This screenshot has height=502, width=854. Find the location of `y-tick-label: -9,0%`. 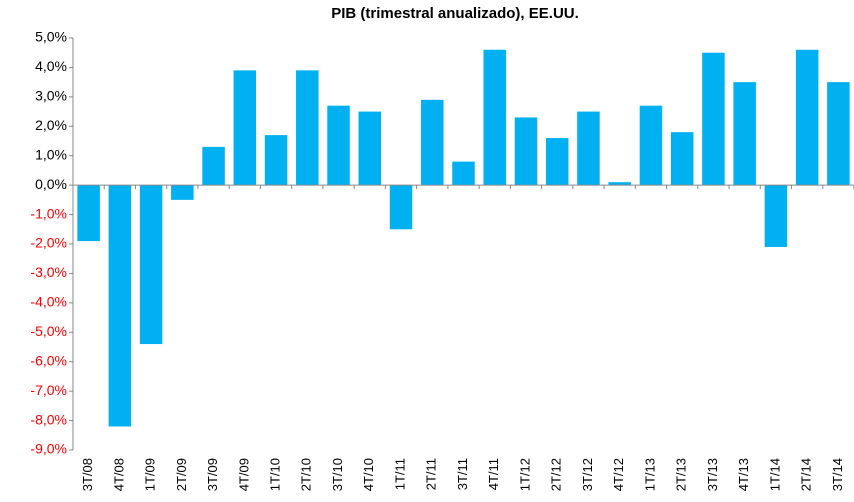

y-tick-label: -9,0% is located at coordinates (48, 449).